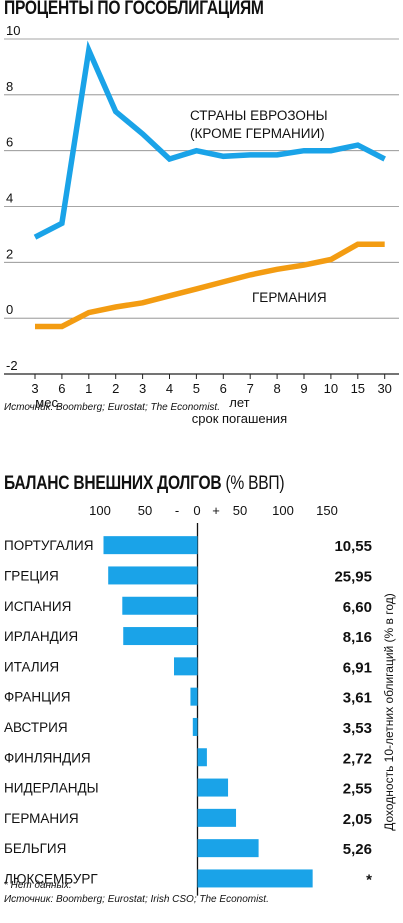 Image resolution: width=403 pixels, height=923 pixels. What do you see at coordinates (357, 789) in the screenshot?
I see `yield-value: 2,55` at bounding box center [357, 789].